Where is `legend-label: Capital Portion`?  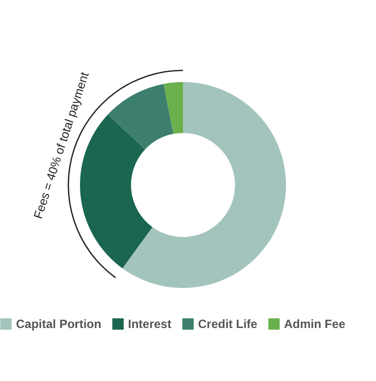
legend-label: Capital Portion is located at coordinates (59, 324).